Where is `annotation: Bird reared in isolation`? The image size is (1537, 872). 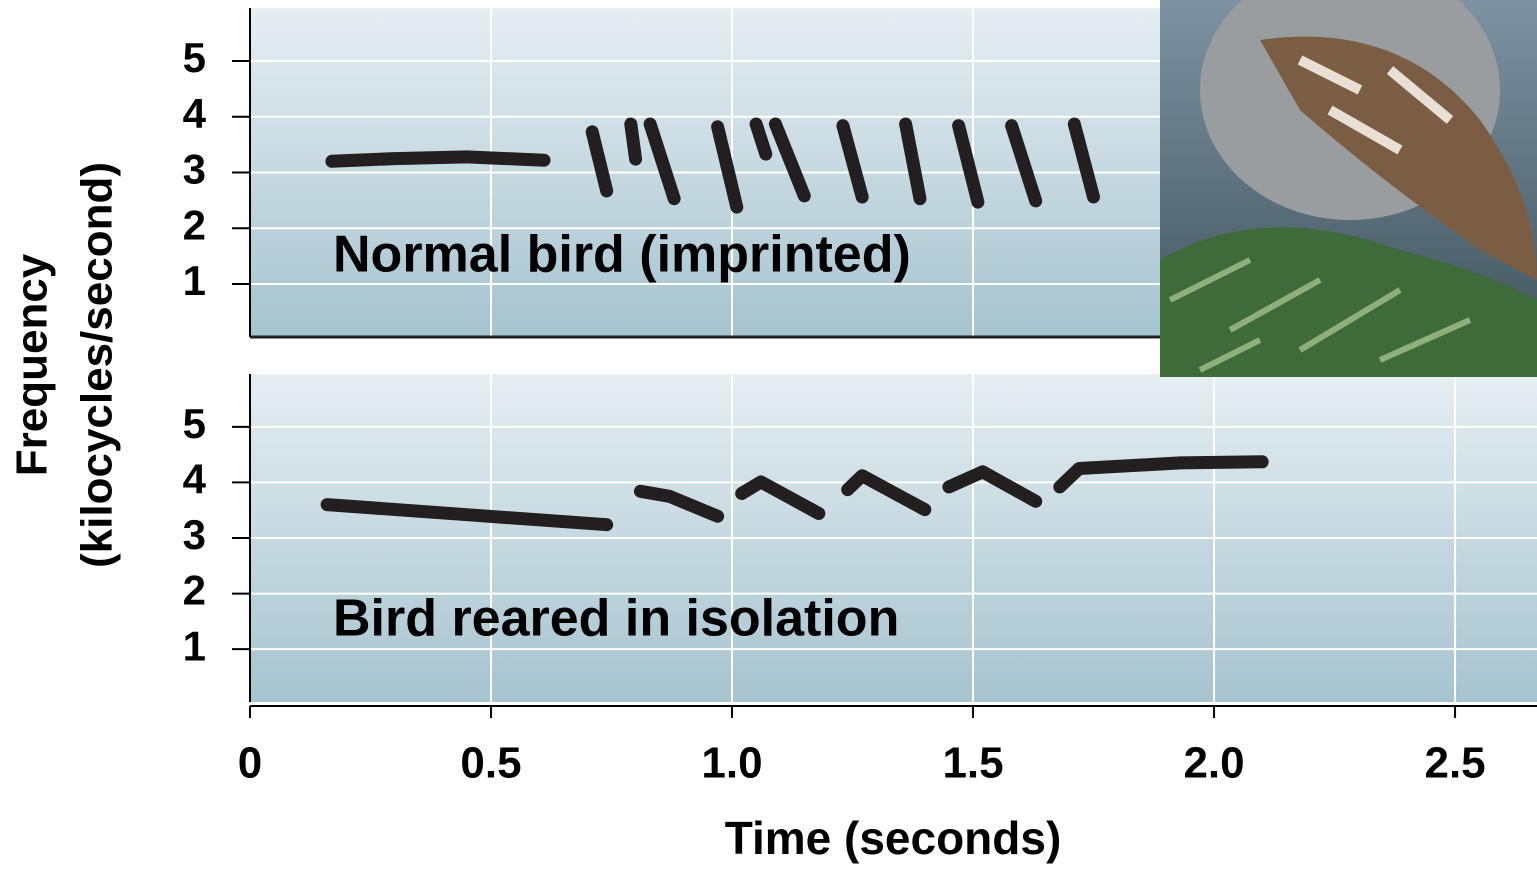 annotation: Bird reared in isolation is located at coordinates (616, 619).